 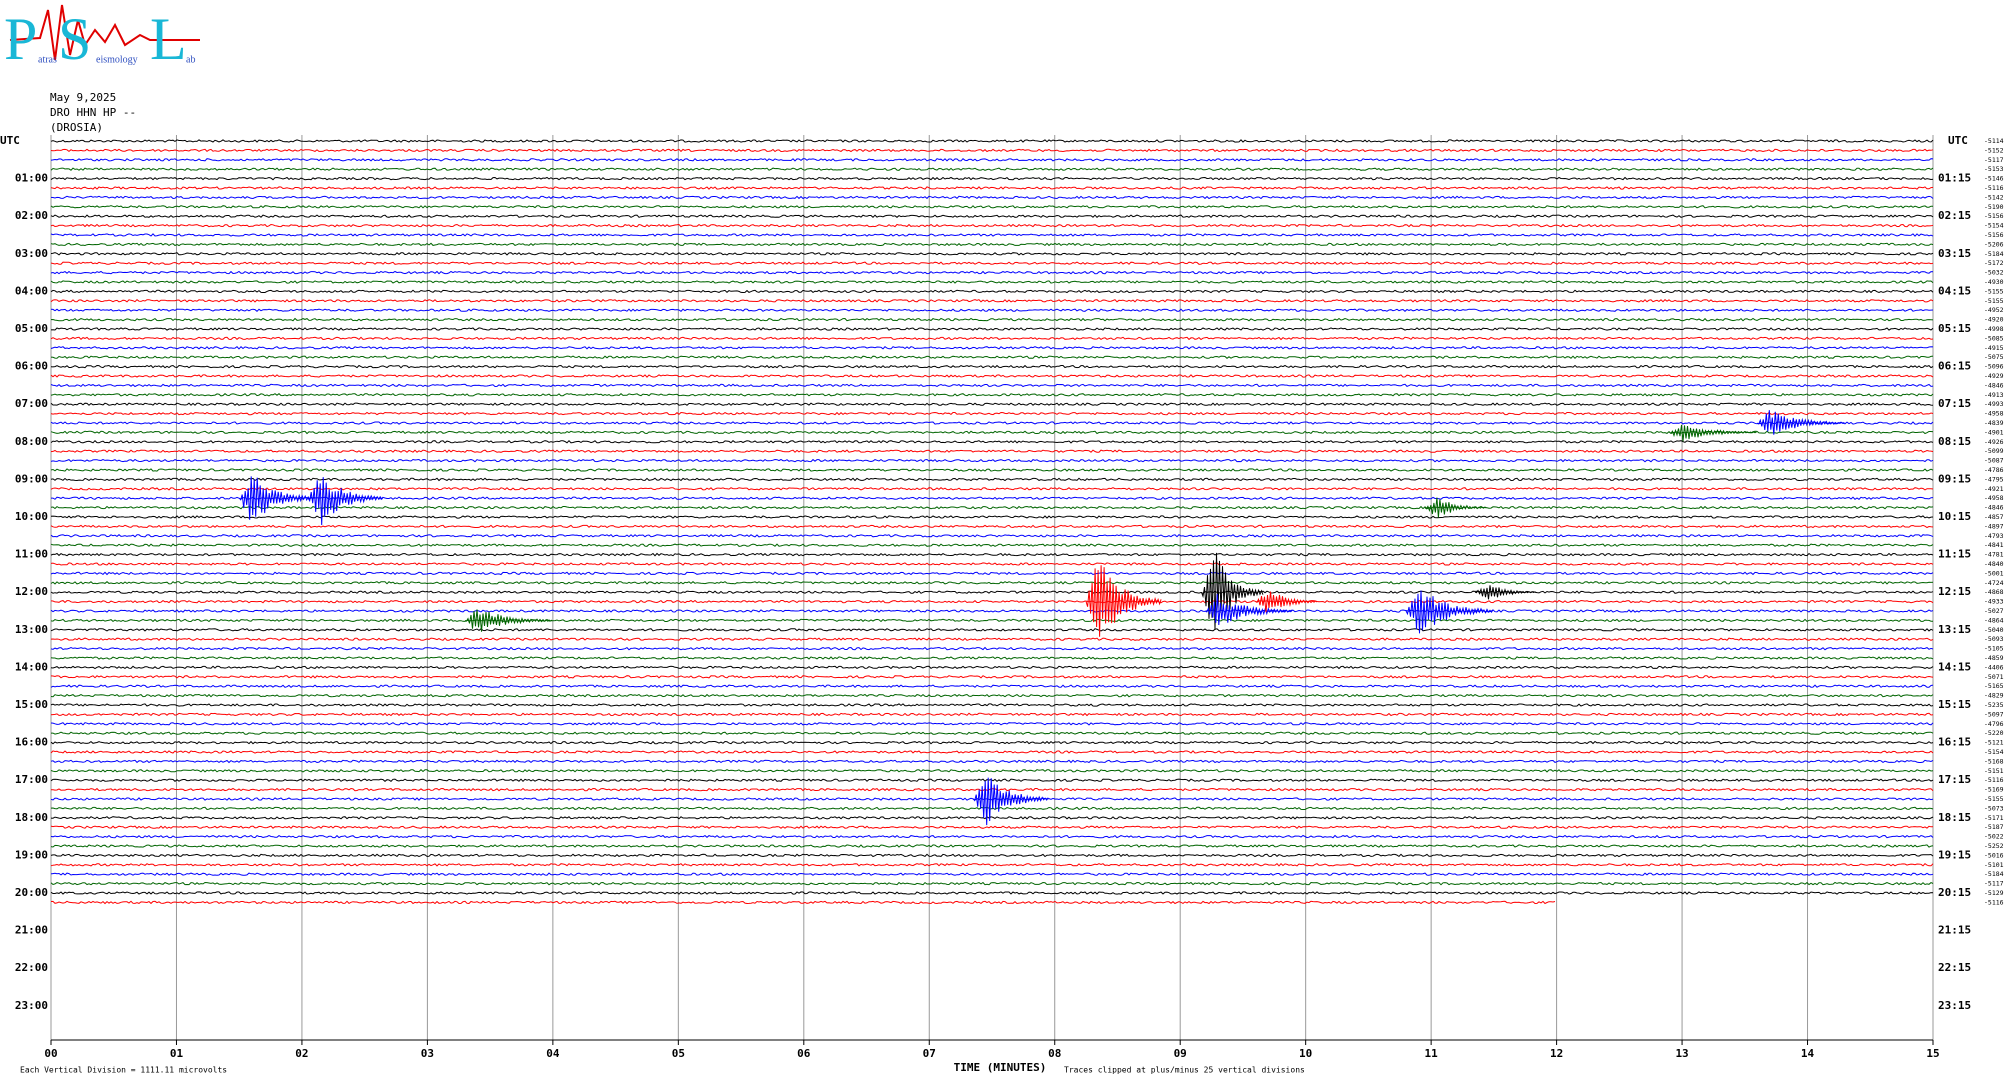 What do you see at coordinates (20, 39) in the screenshot?
I see `logo-letter: P` at bounding box center [20, 39].